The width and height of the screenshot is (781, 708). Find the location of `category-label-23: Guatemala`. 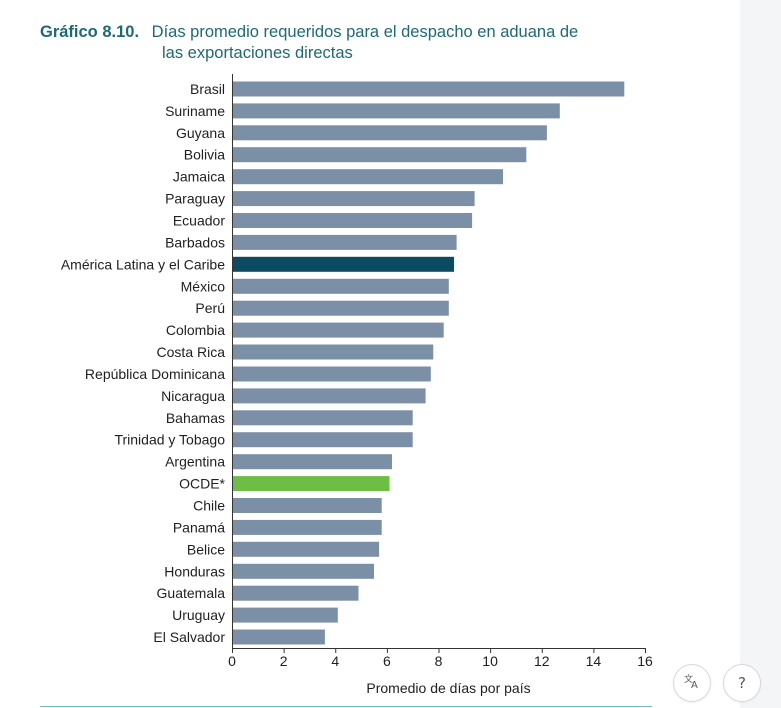

category-label-23: Guatemala is located at coordinates (191, 593).